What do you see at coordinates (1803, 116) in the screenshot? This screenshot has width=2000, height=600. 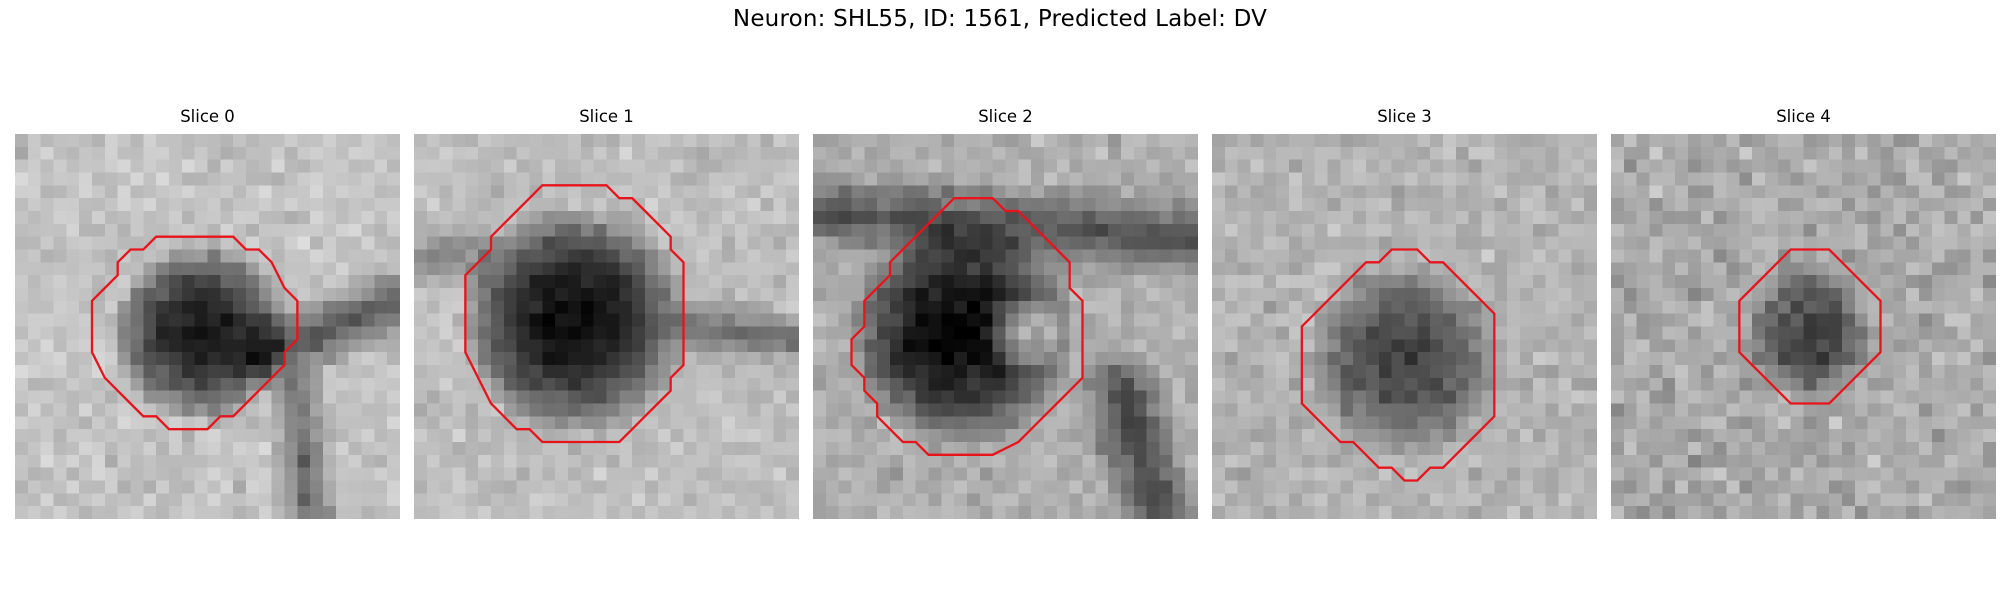 I see `panel-title: Slice 4` at bounding box center [1803, 116].